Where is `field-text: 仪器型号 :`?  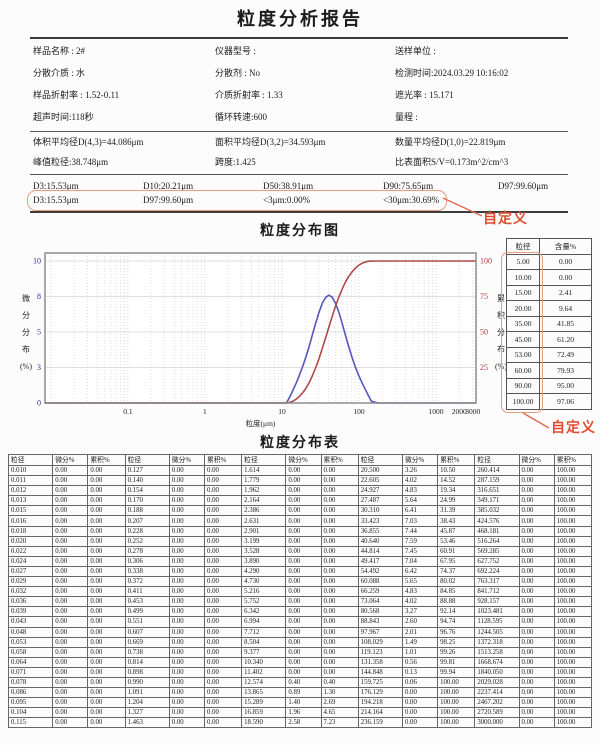 field-text: 仪器型号 : is located at coordinates (235, 51).